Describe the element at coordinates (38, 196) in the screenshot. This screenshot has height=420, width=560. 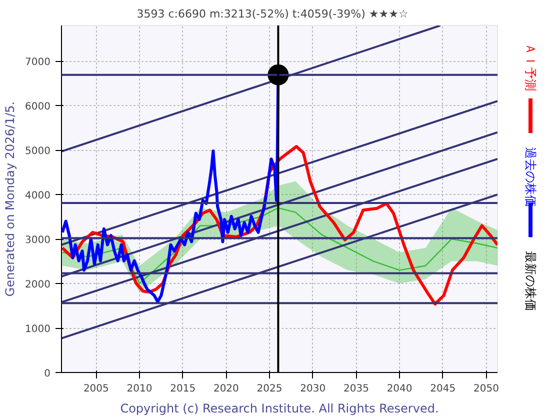
I see `y-tick-label: 4000` at that location.